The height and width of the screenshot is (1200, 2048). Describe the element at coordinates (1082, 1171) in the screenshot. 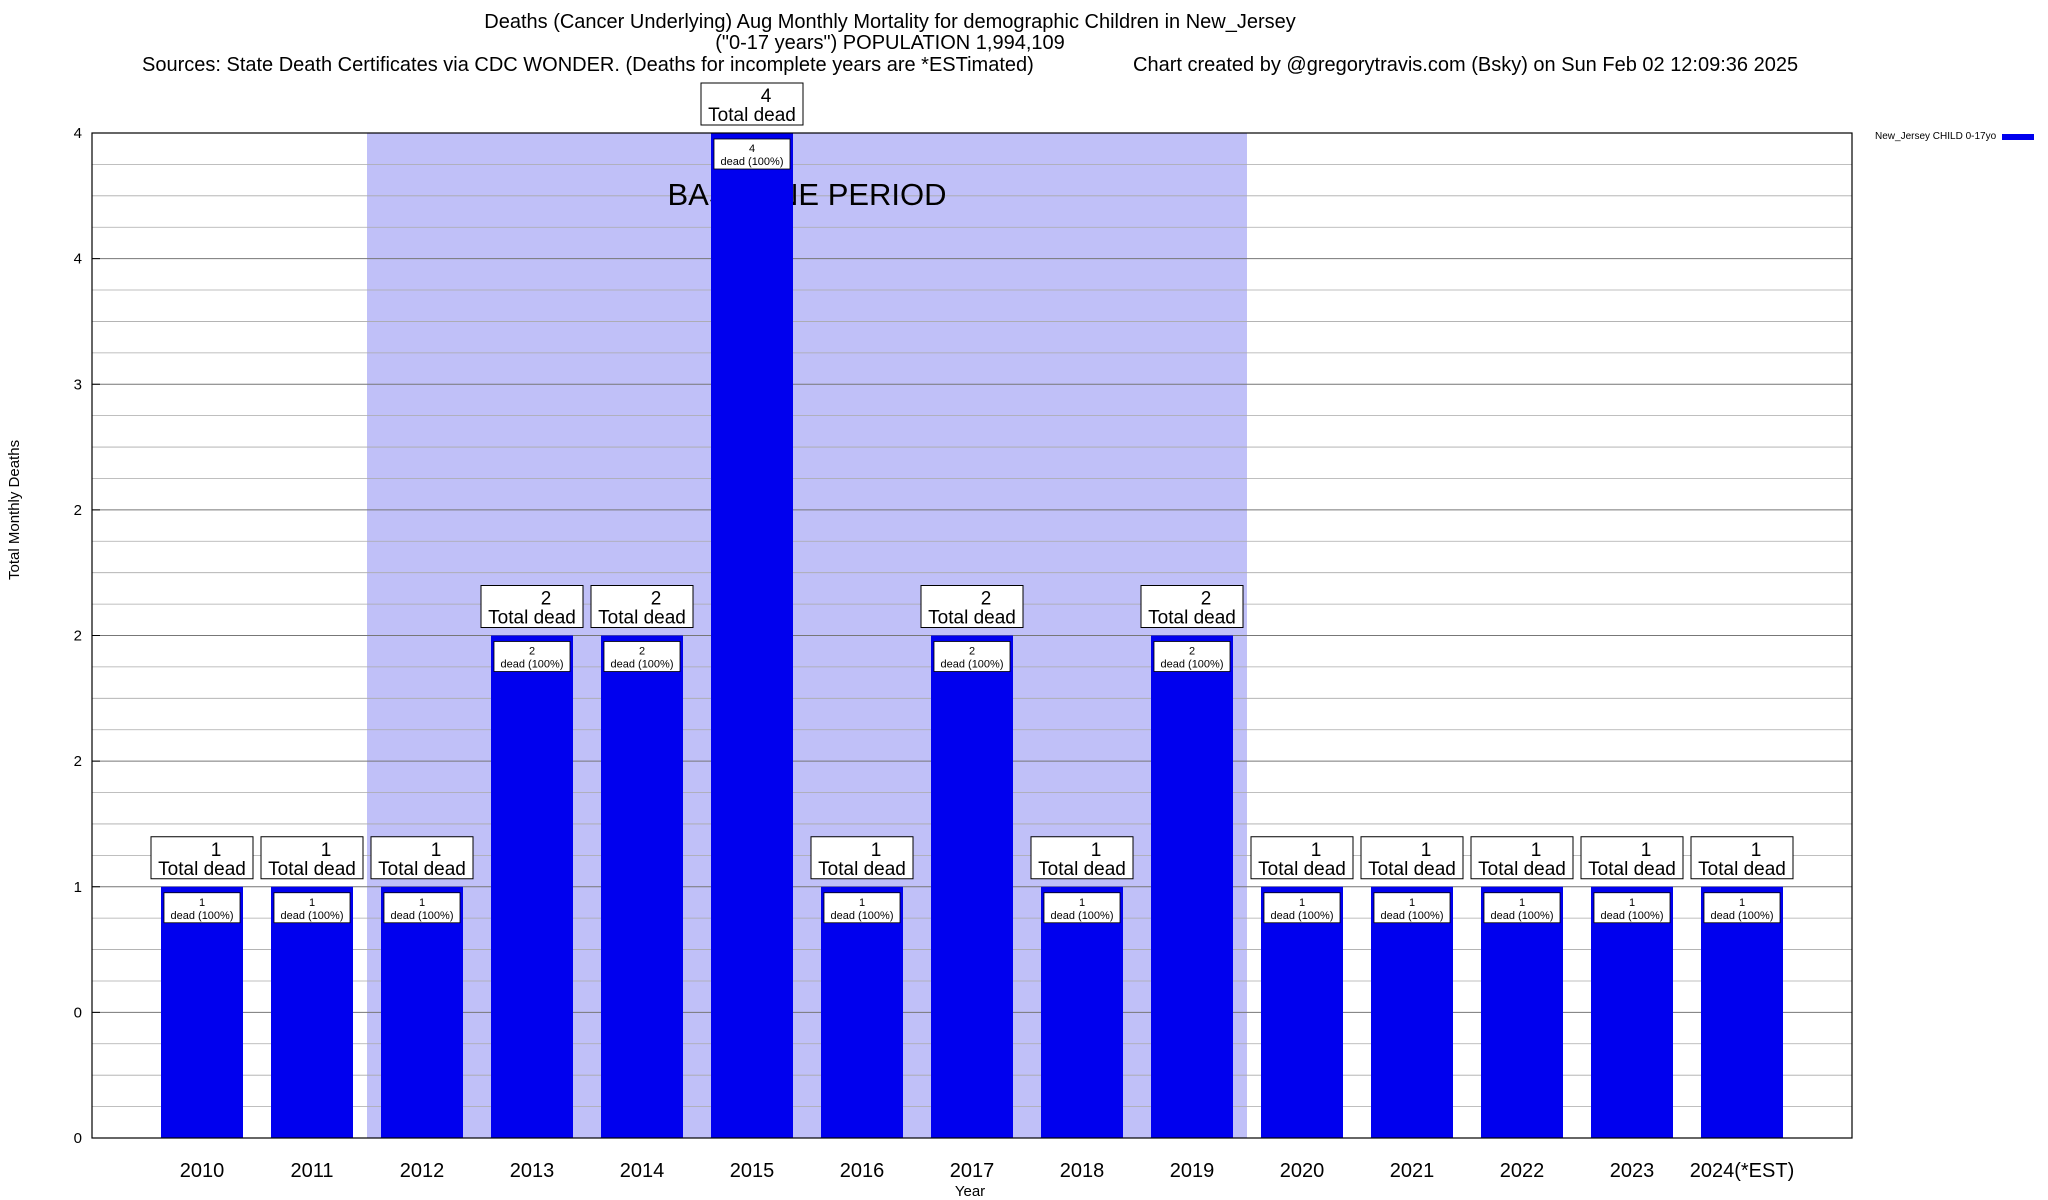

I see `x-tick-label: 2018` at that location.